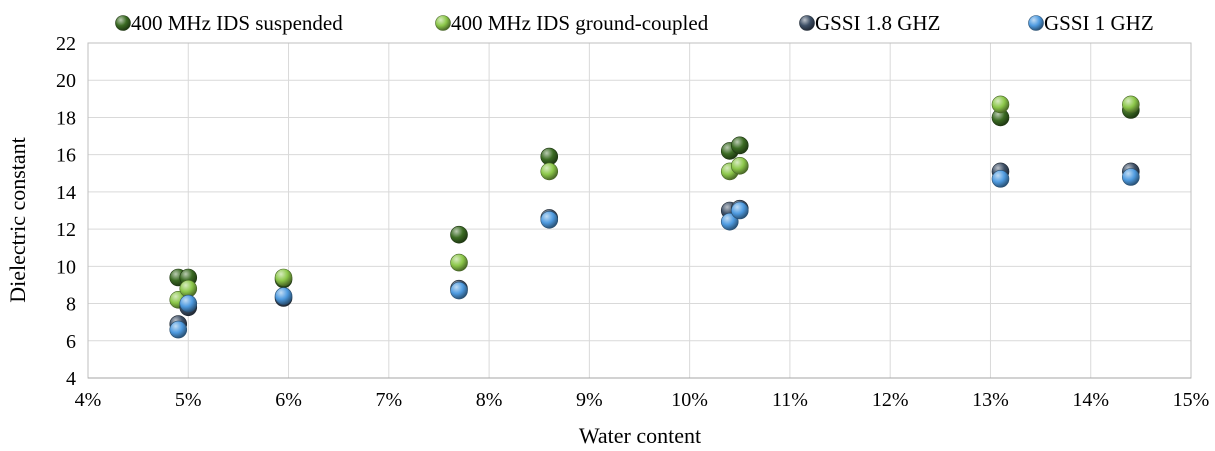  Describe the element at coordinates (877, 23) in the screenshot. I see `legend-label: GSSI 1.8 GHZ` at that location.